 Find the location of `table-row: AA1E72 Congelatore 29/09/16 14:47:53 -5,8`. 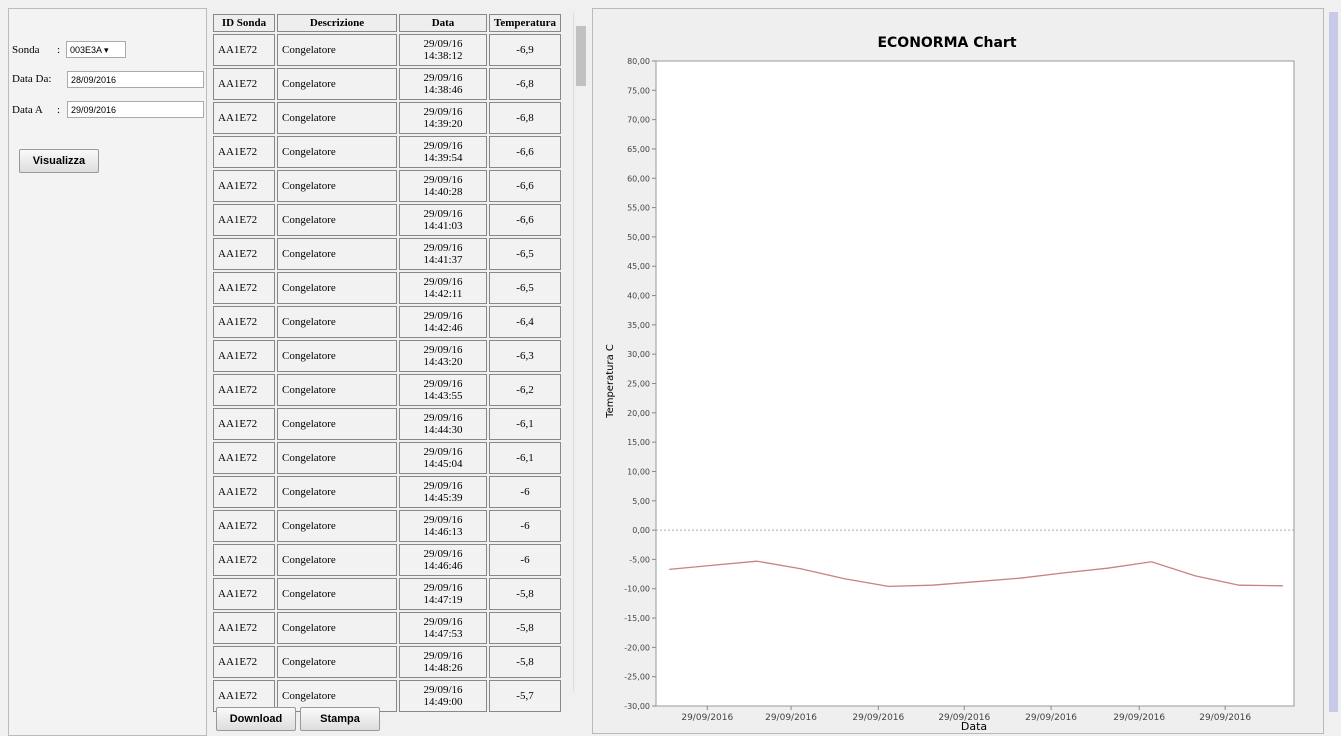

table-row: AA1E72 Congelatore 29/09/16 14:47:53 -5,8 is located at coordinates (387, 628).